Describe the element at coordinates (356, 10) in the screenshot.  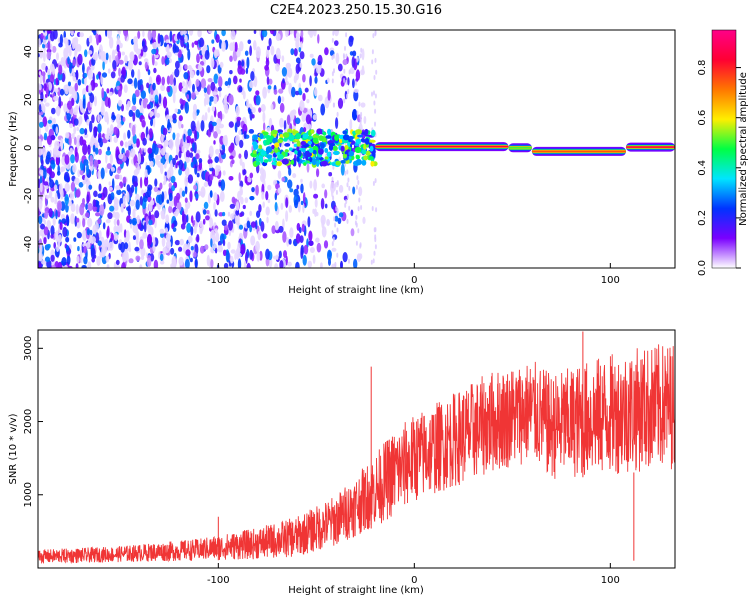
I see `figure-title: C2E4.2023.250.15.30.G16` at that location.